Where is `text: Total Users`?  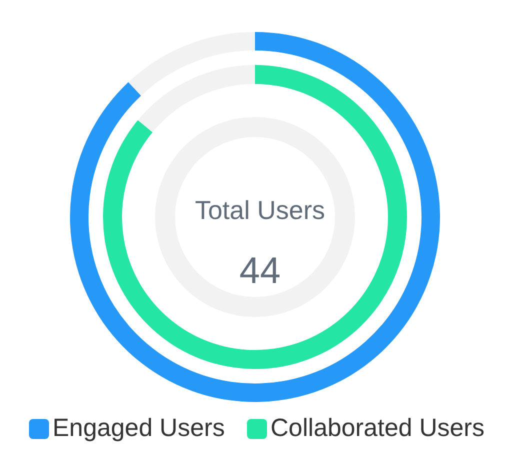 text: Total Users is located at coordinates (260, 210).